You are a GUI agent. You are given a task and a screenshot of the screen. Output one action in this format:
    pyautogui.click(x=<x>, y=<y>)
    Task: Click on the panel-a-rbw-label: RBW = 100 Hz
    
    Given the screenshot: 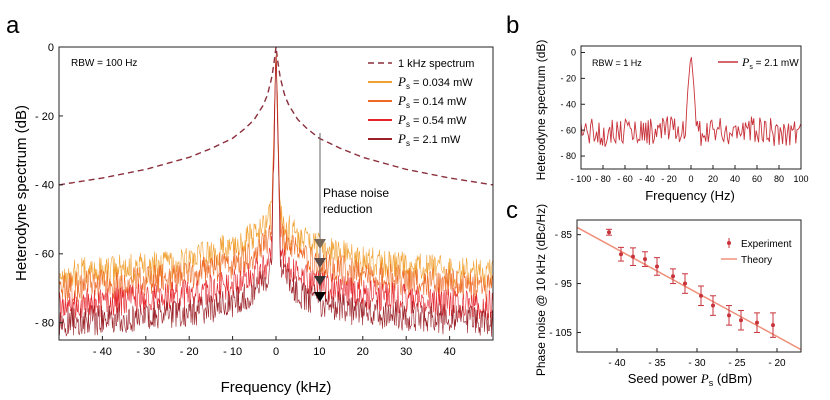 What is the action you would take?
    pyautogui.click(x=104, y=63)
    